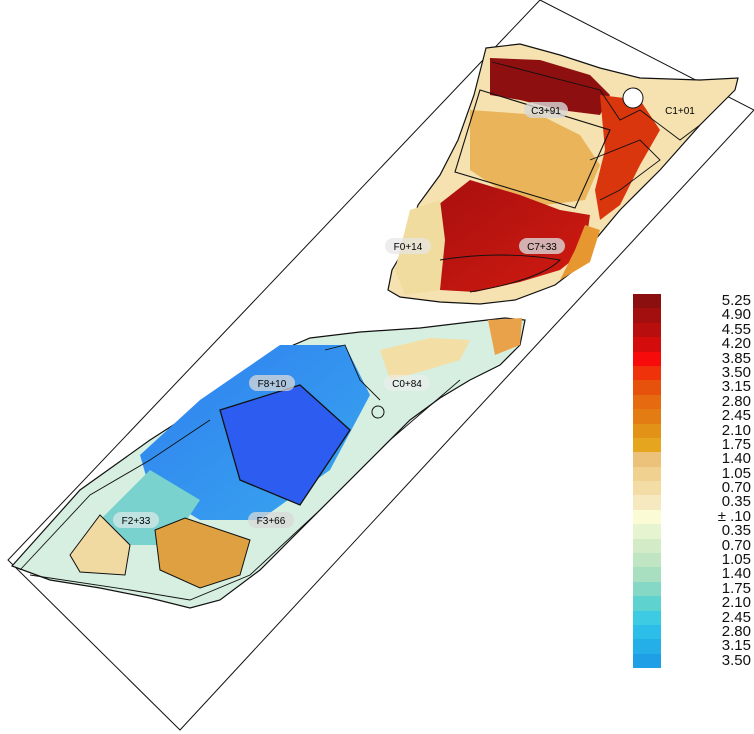 This screenshot has height=734, width=754. What do you see at coordinates (680, 111) in the screenshot?
I see `label-c1-01: C1+01` at bounding box center [680, 111].